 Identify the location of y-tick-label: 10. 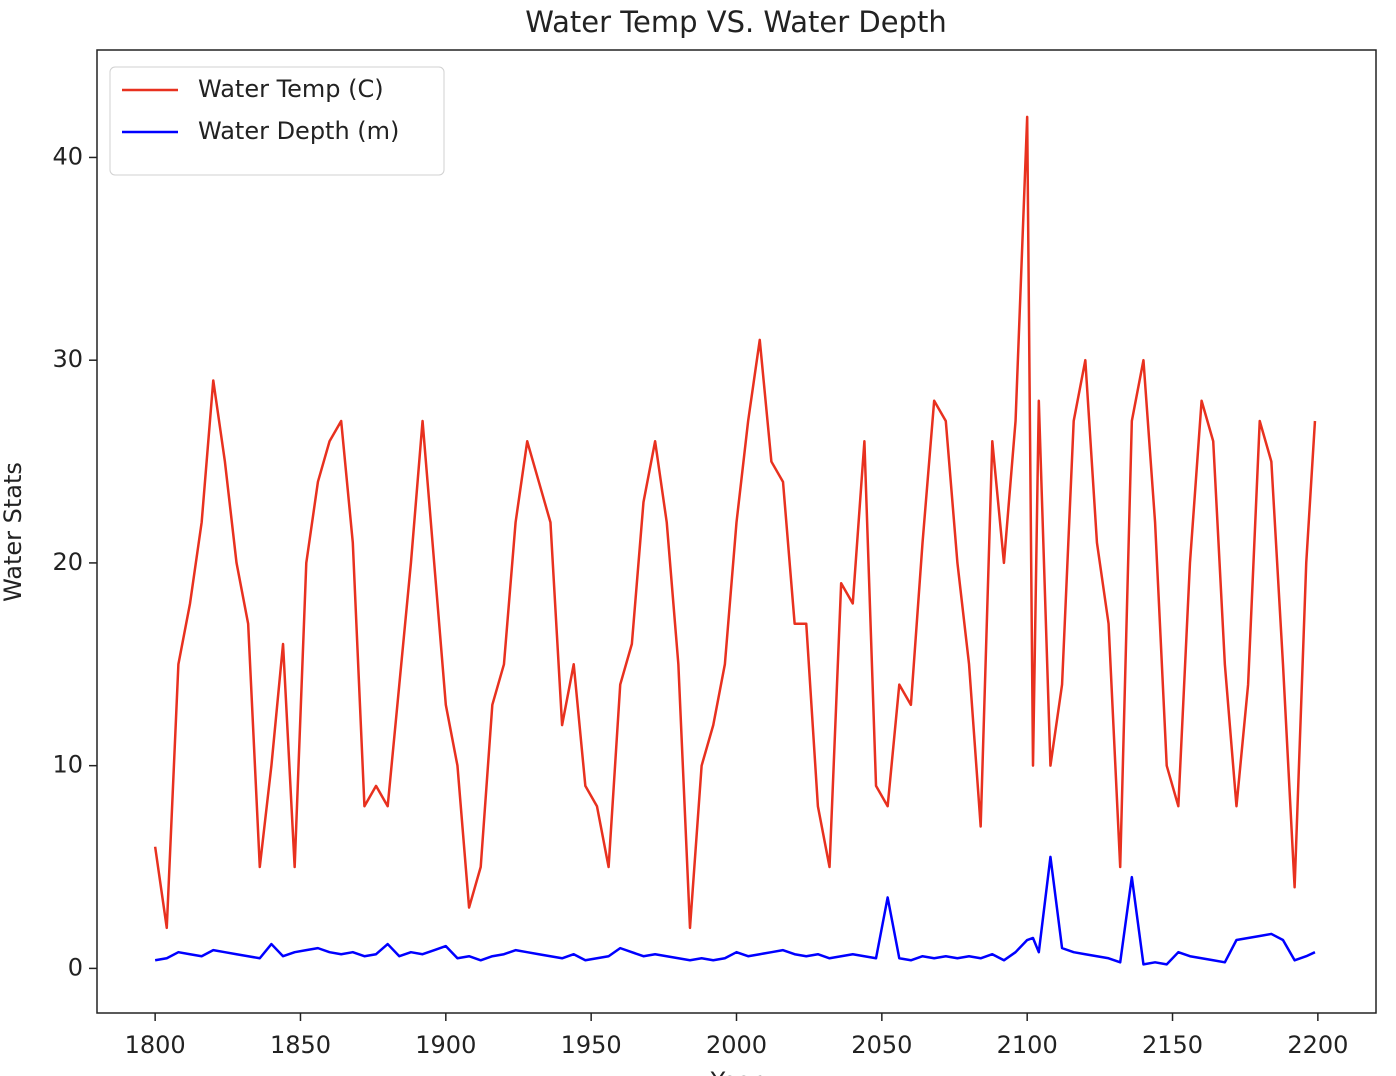
(67, 765).